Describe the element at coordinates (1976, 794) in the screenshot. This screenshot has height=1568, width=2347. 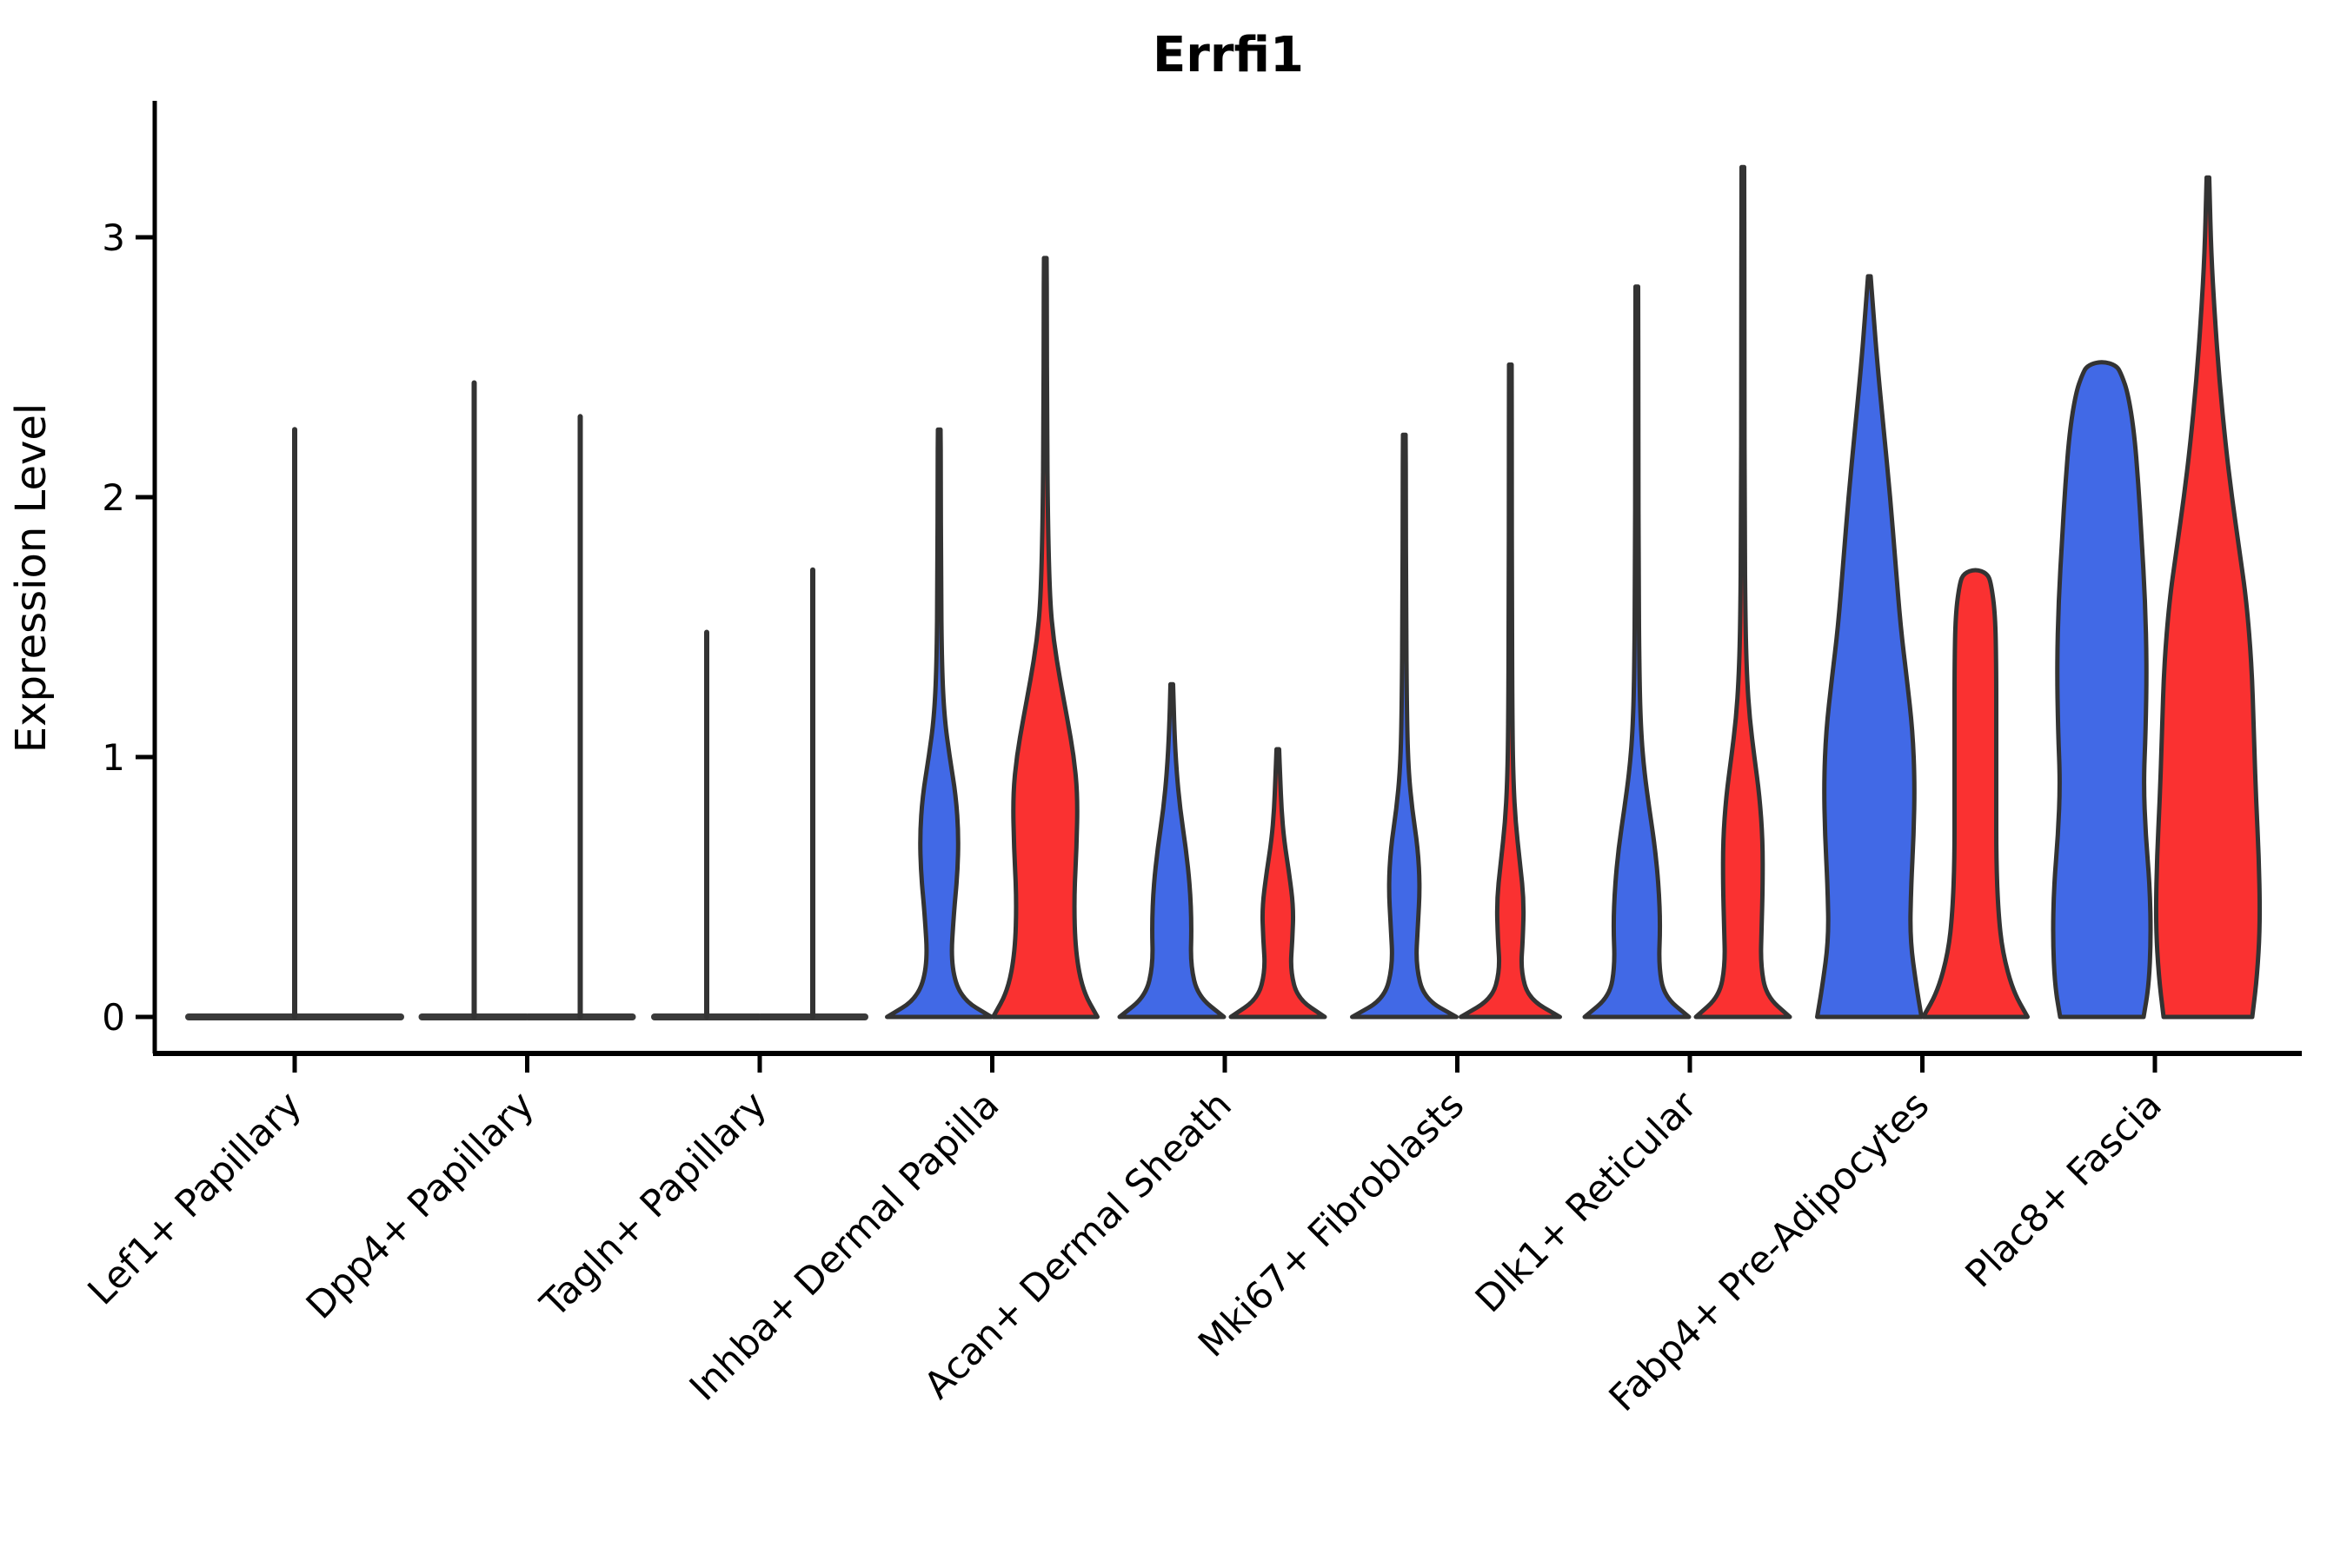
I see `violin-body-fabp4-pre-adipocytes-red` at that location.